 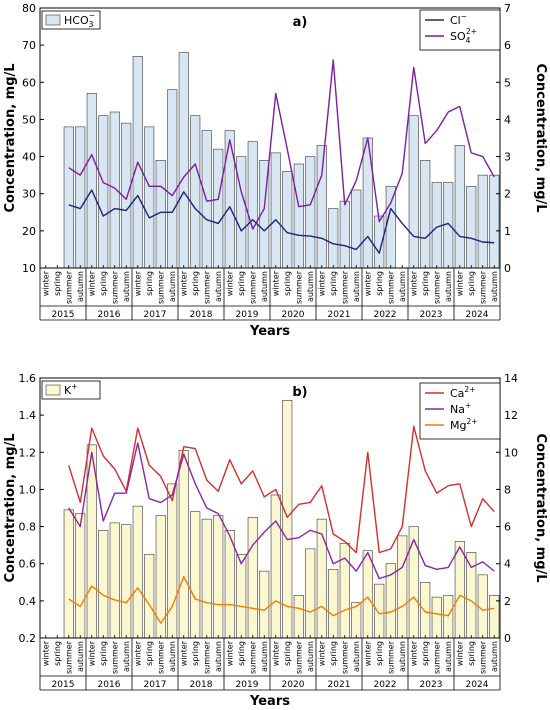 I want to click on b-season-label-14: summer, so click(x=206, y=657).